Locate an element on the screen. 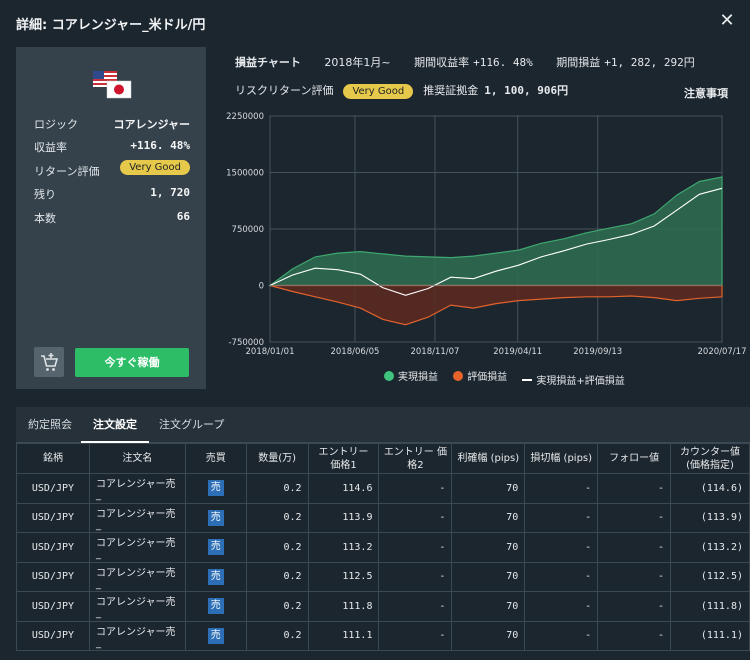 This screenshot has width=750, height=660. chart-label: 損益チャート is located at coordinates (268, 62).